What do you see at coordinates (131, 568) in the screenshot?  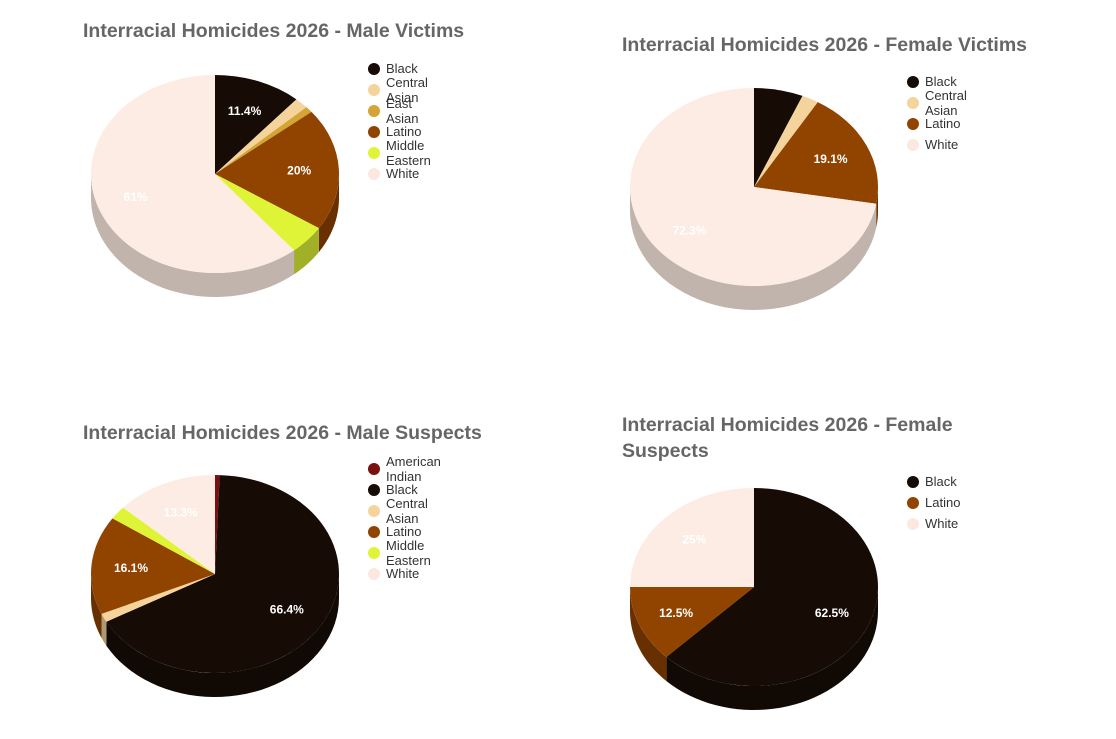 I see `data-label-latino: 16.1%` at bounding box center [131, 568].